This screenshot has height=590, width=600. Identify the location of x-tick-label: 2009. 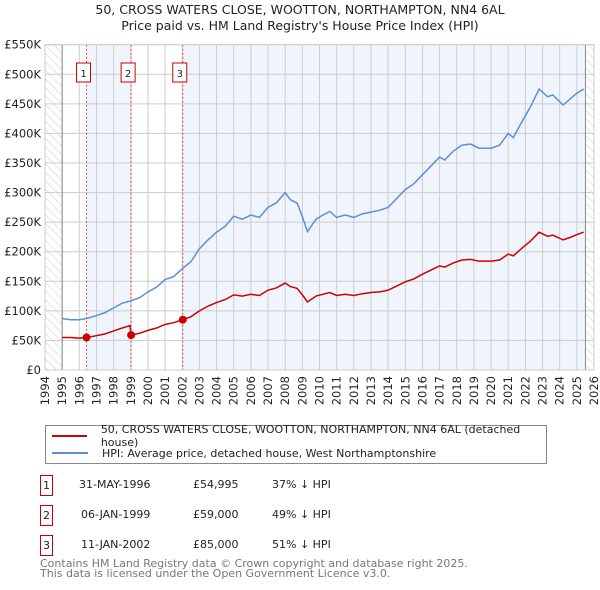
(302, 390).